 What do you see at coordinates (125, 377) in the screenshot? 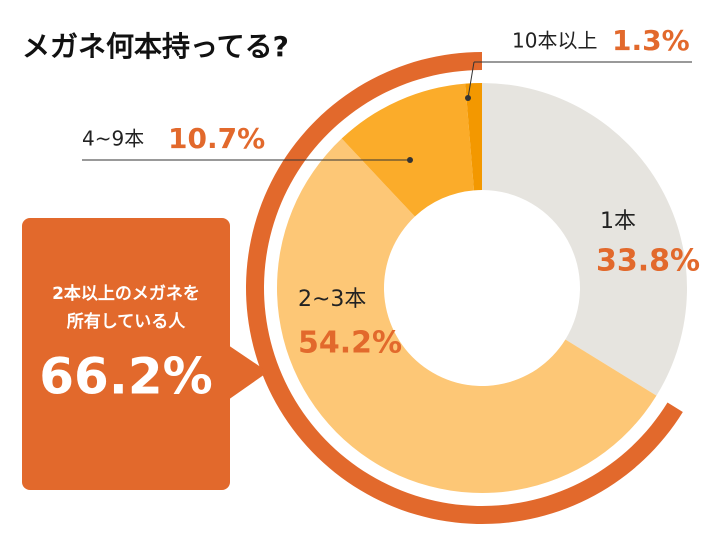
I see `callout-value: 66.2%` at bounding box center [125, 377].